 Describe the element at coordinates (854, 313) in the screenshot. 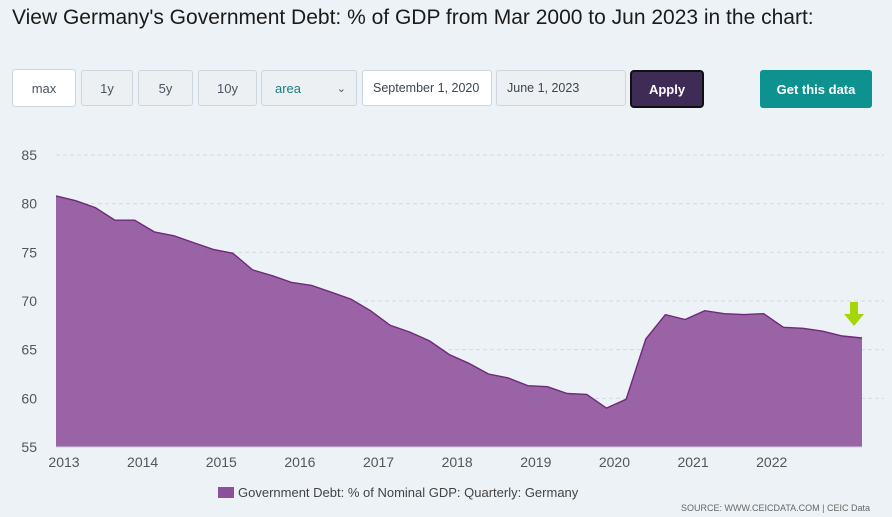

I see `last-point-arrow-icon` at that location.